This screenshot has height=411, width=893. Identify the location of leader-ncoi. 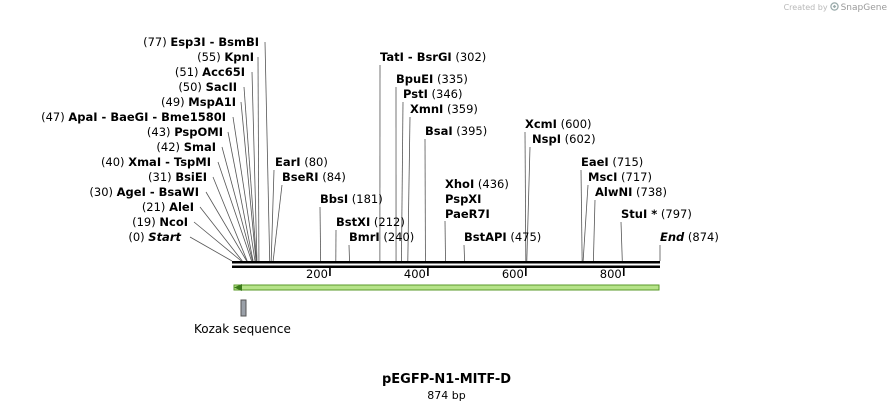
(217, 241).